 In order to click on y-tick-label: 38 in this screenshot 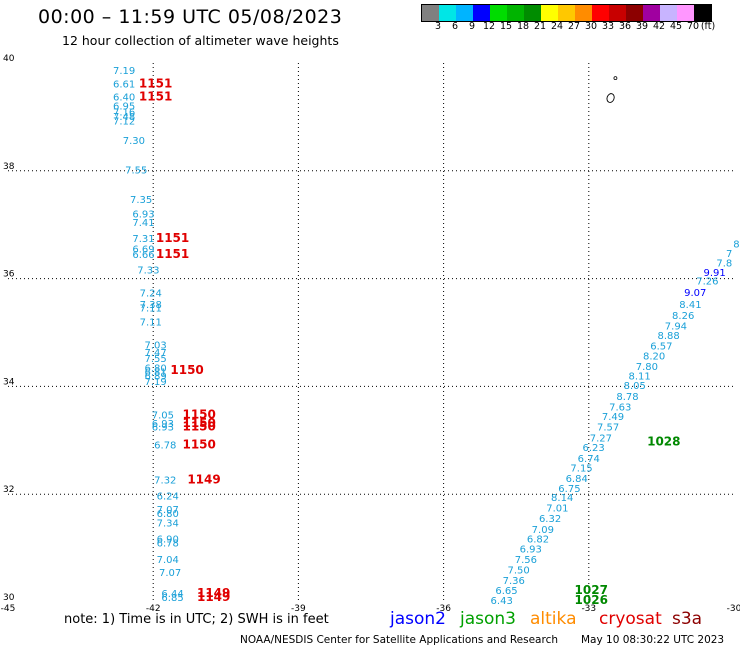, I will do `click(9, 167)`.